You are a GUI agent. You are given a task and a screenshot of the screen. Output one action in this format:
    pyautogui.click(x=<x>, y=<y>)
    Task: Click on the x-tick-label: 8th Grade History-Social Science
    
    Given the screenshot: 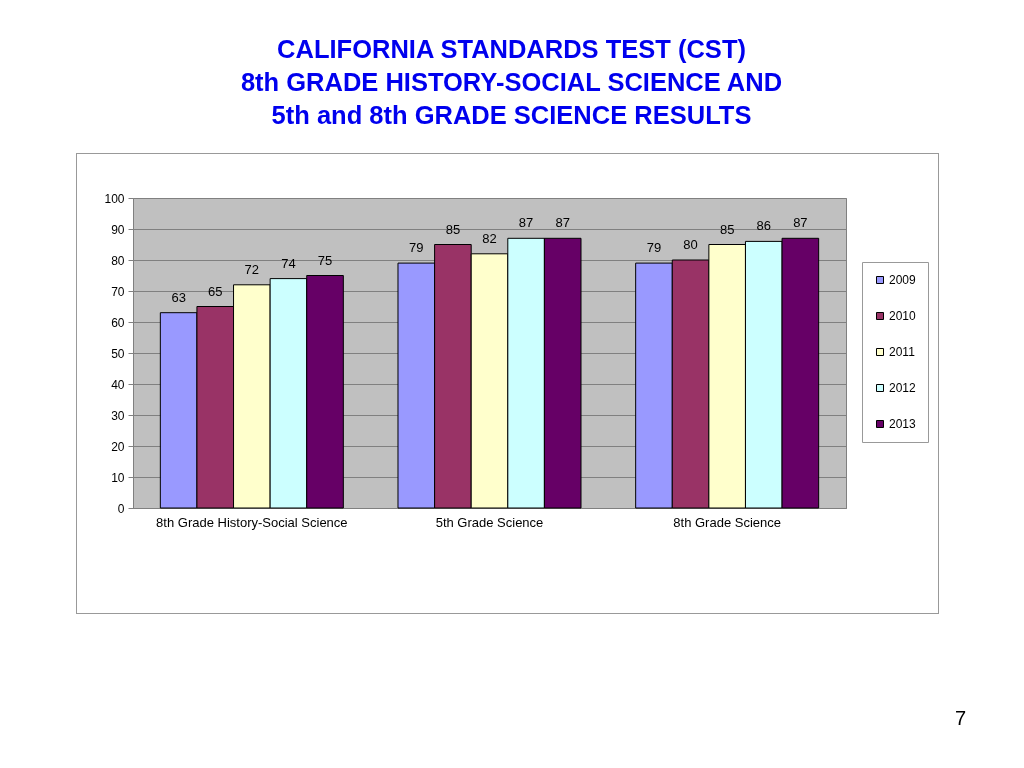 What is the action you would take?
    pyautogui.click(x=252, y=522)
    